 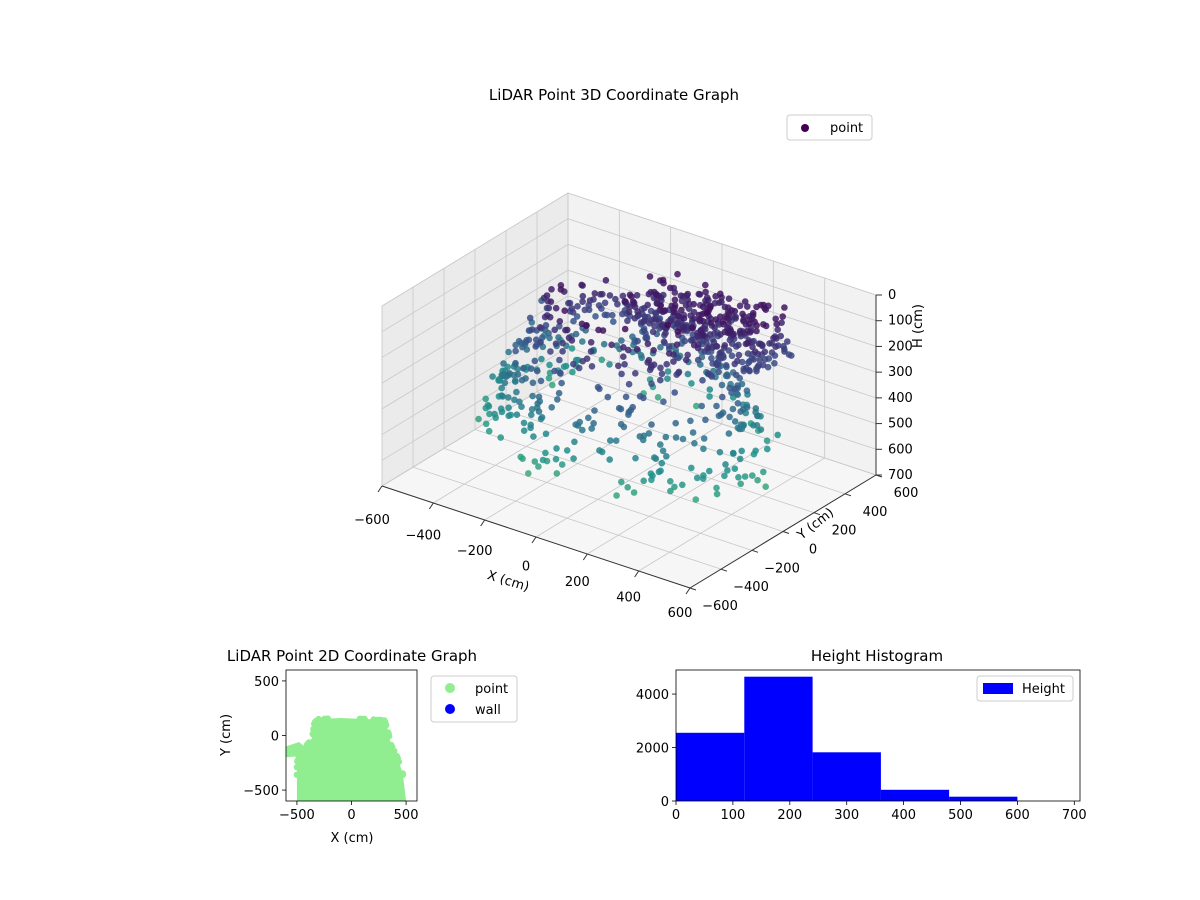 I want to click on chart-2d-point-cloud, so click(x=351, y=759).